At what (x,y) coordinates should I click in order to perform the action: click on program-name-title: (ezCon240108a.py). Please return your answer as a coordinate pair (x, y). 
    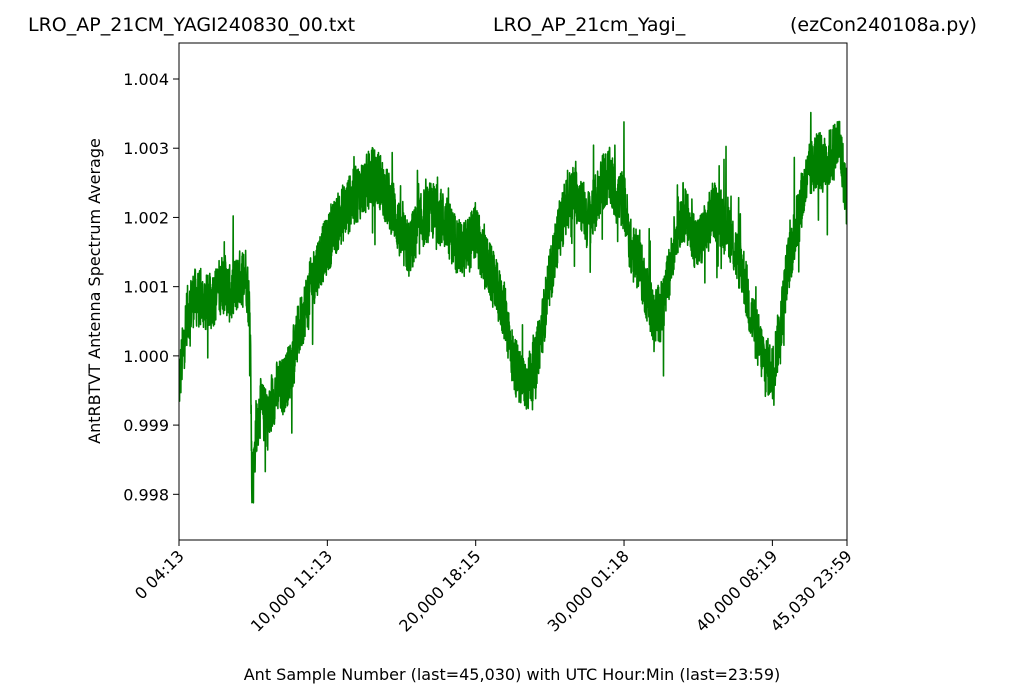
    Looking at the image, I should click on (883, 25).